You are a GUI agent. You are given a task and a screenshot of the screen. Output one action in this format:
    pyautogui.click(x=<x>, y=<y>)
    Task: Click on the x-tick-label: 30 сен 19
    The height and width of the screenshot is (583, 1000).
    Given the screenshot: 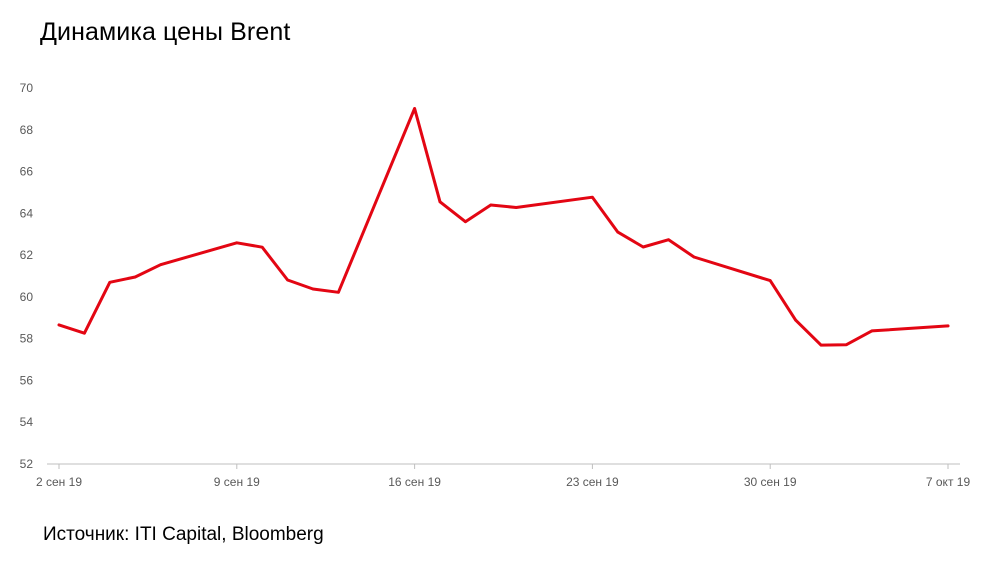 What is the action you would take?
    pyautogui.click(x=770, y=482)
    